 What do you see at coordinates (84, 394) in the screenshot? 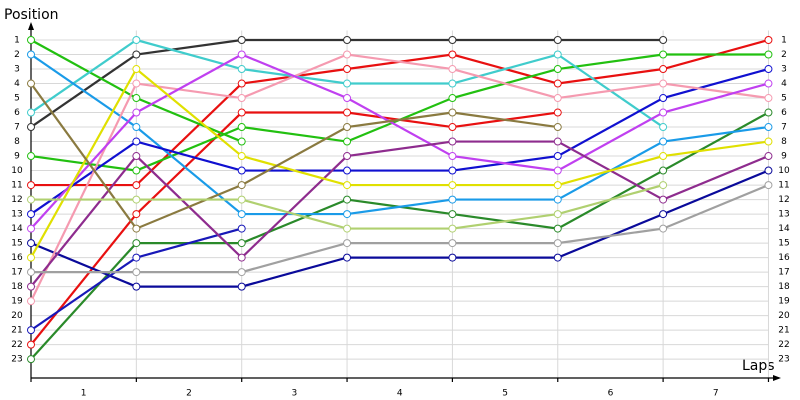
I see `x-tick-label: 1` at bounding box center [84, 394].